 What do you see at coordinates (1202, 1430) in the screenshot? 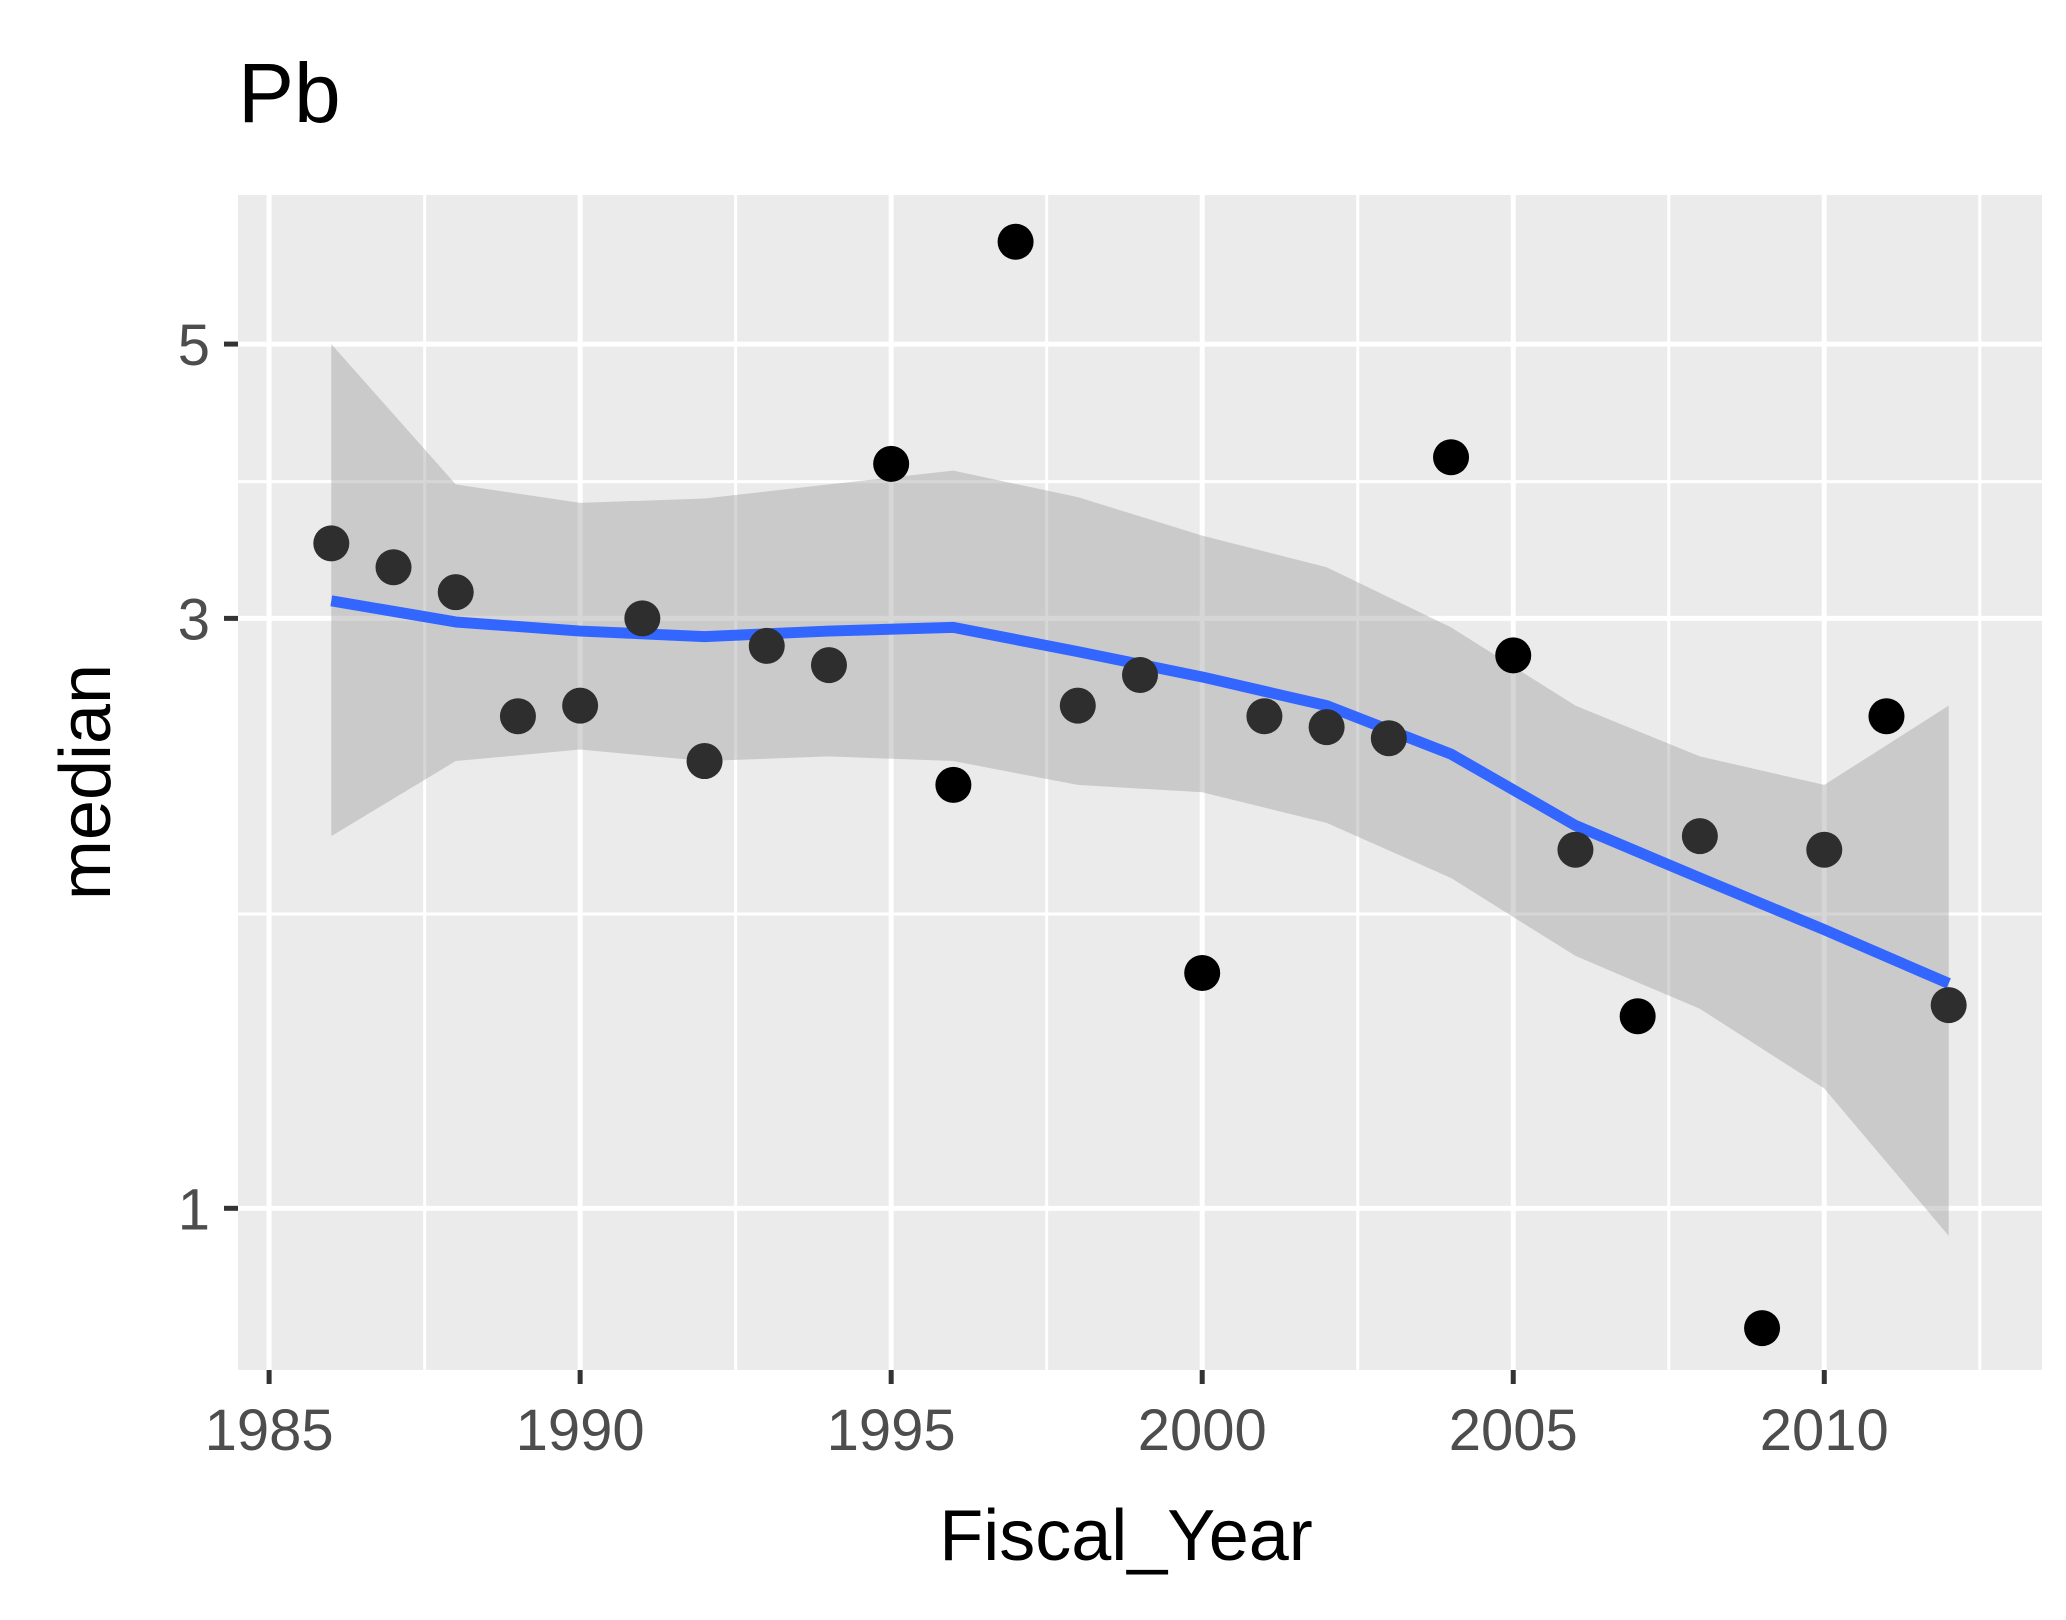
I see `x-tick-label: 2000` at bounding box center [1202, 1430].